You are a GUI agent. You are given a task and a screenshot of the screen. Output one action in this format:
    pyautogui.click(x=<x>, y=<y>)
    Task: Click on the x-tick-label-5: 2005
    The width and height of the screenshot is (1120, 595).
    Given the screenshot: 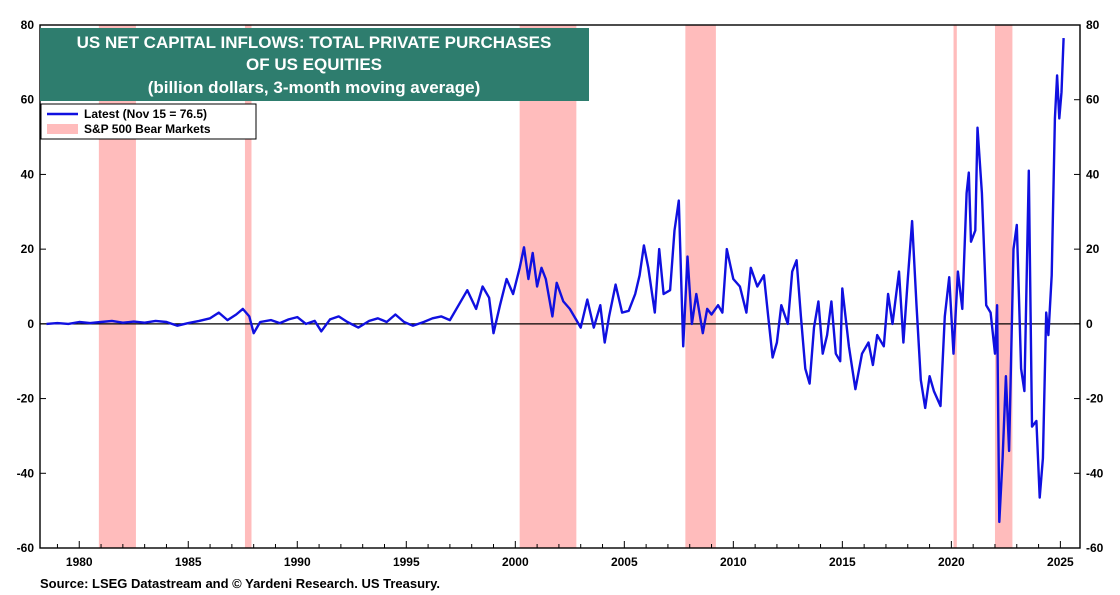 What is the action you would take?
    pyautogui.click(x=624, y=562)
    